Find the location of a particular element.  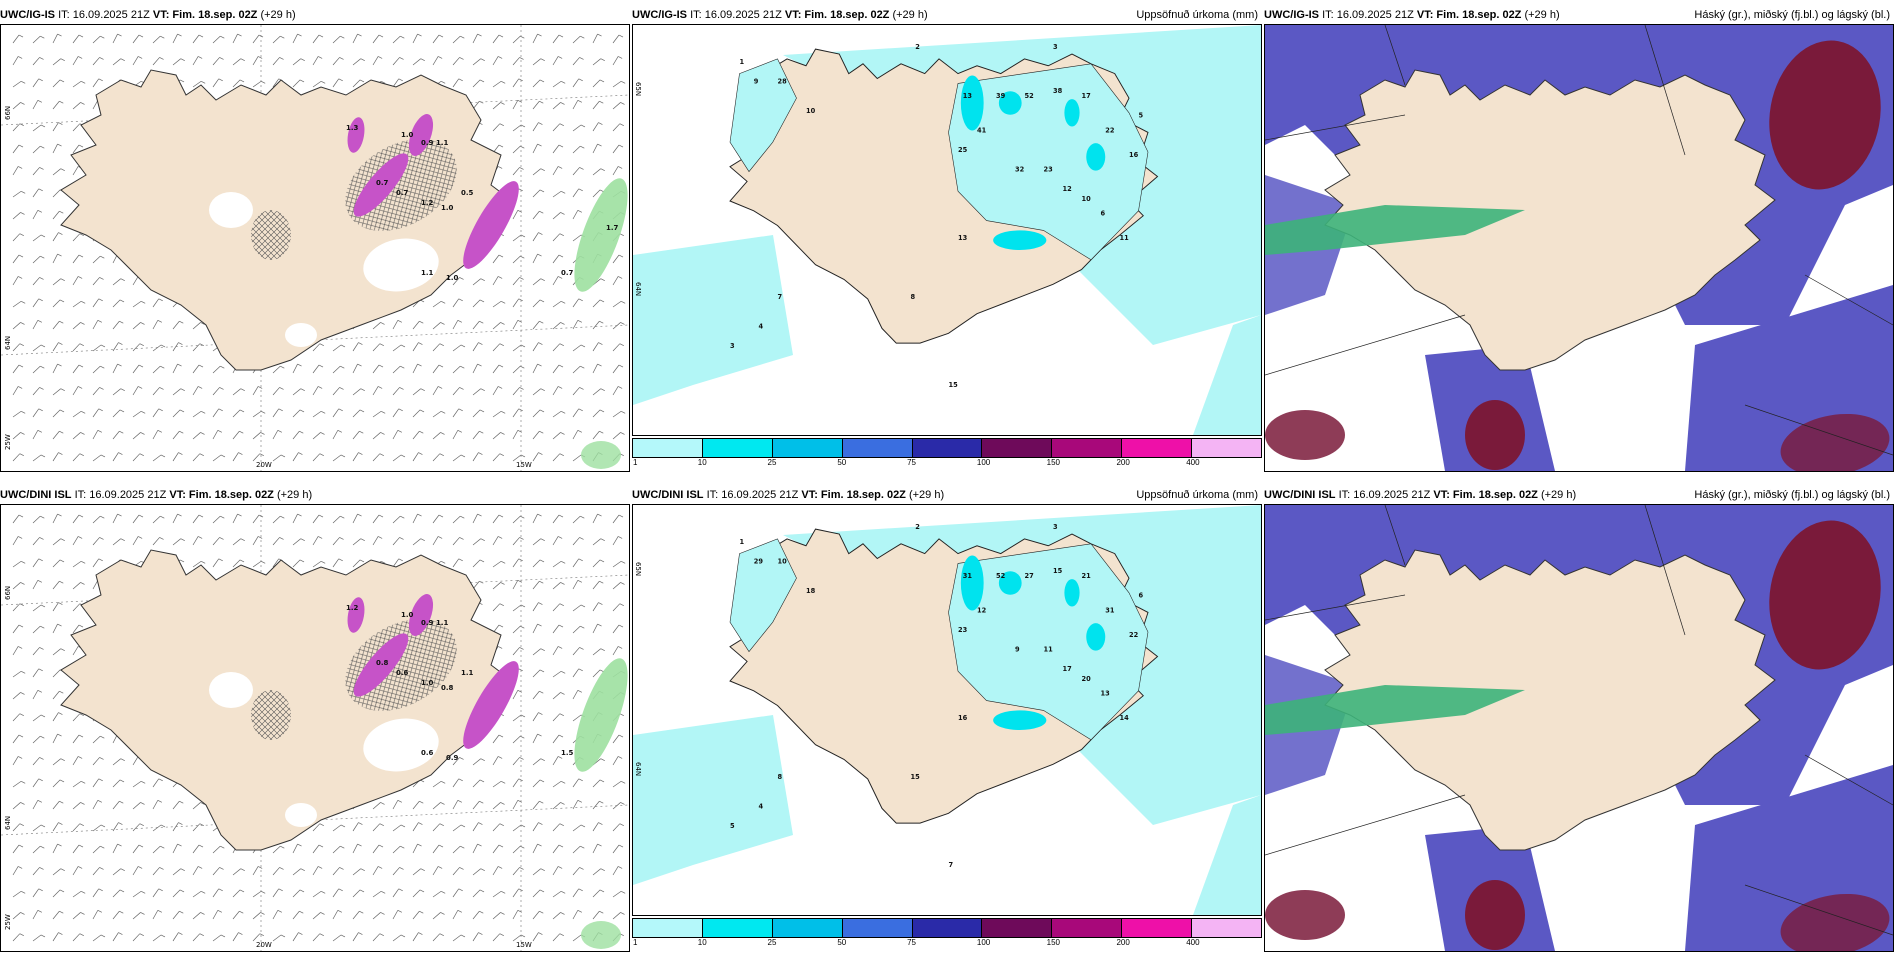

colorbar-tick-label: 25 is located at coordinates (772, 462).